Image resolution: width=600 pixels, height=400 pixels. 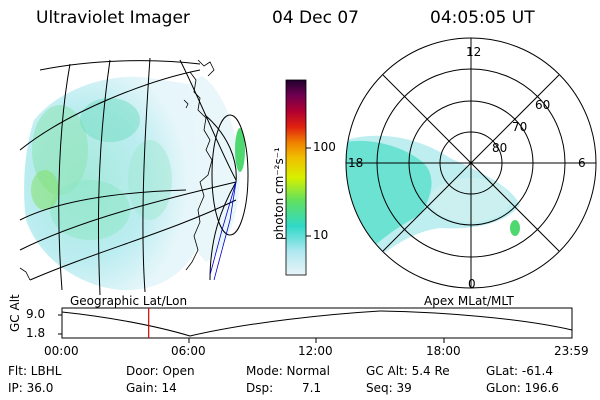 I want to click on mlat-label-60: 60, so click(x=543, y=105).